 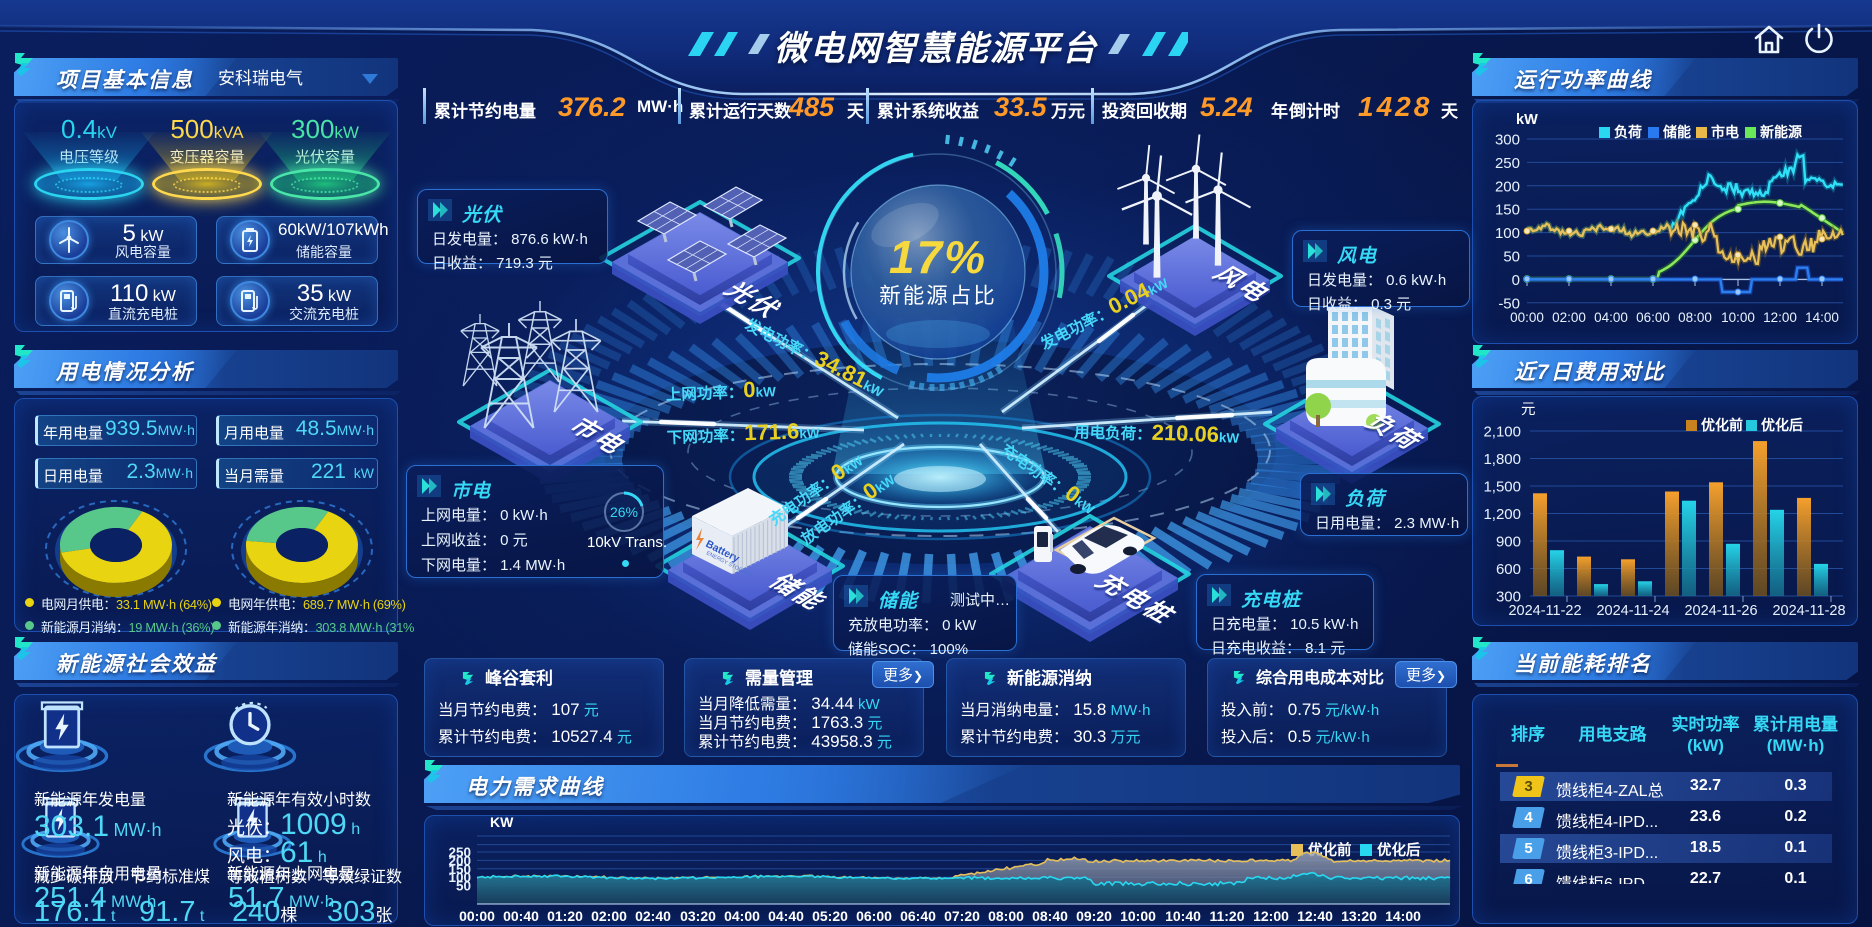 What do you see at coordinates (1508, 569) in the screenshot?
I see `svg-text: 600` at bounding box center [1508, 569].